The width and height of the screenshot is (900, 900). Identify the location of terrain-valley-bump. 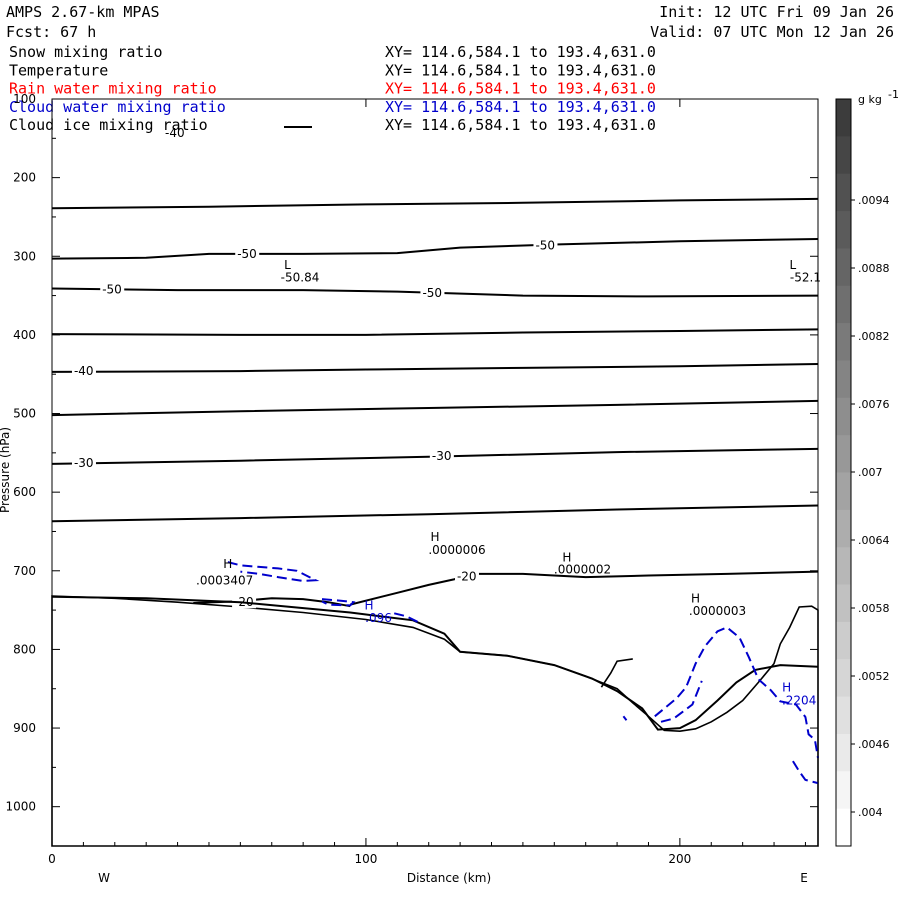
(616, 673).